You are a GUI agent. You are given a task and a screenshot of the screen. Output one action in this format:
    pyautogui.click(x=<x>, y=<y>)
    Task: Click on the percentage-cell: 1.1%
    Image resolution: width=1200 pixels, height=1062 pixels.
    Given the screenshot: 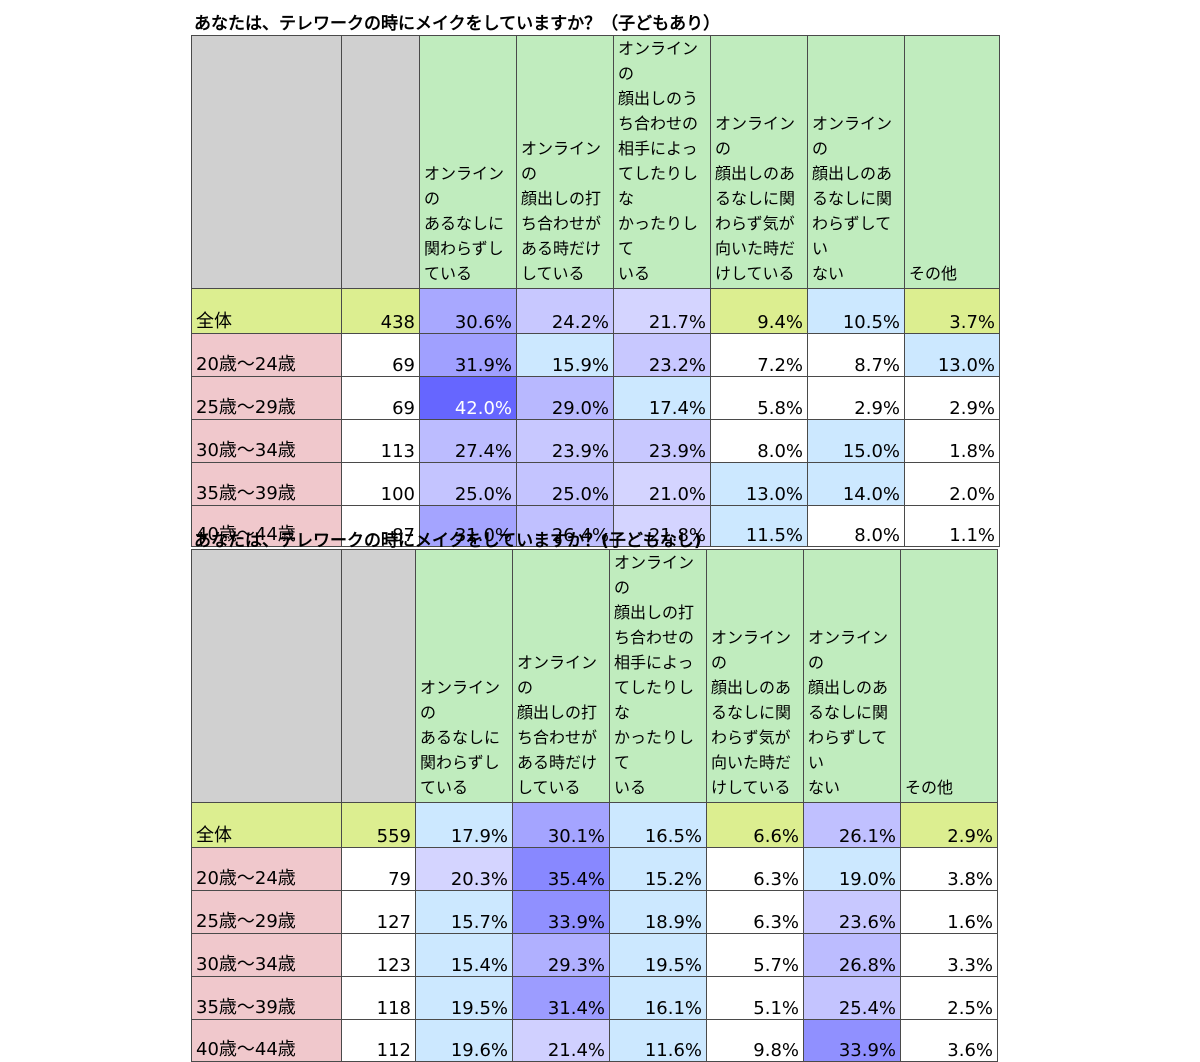 What is the action you would take?
    pyautogui.click(x=952, y=526)
    